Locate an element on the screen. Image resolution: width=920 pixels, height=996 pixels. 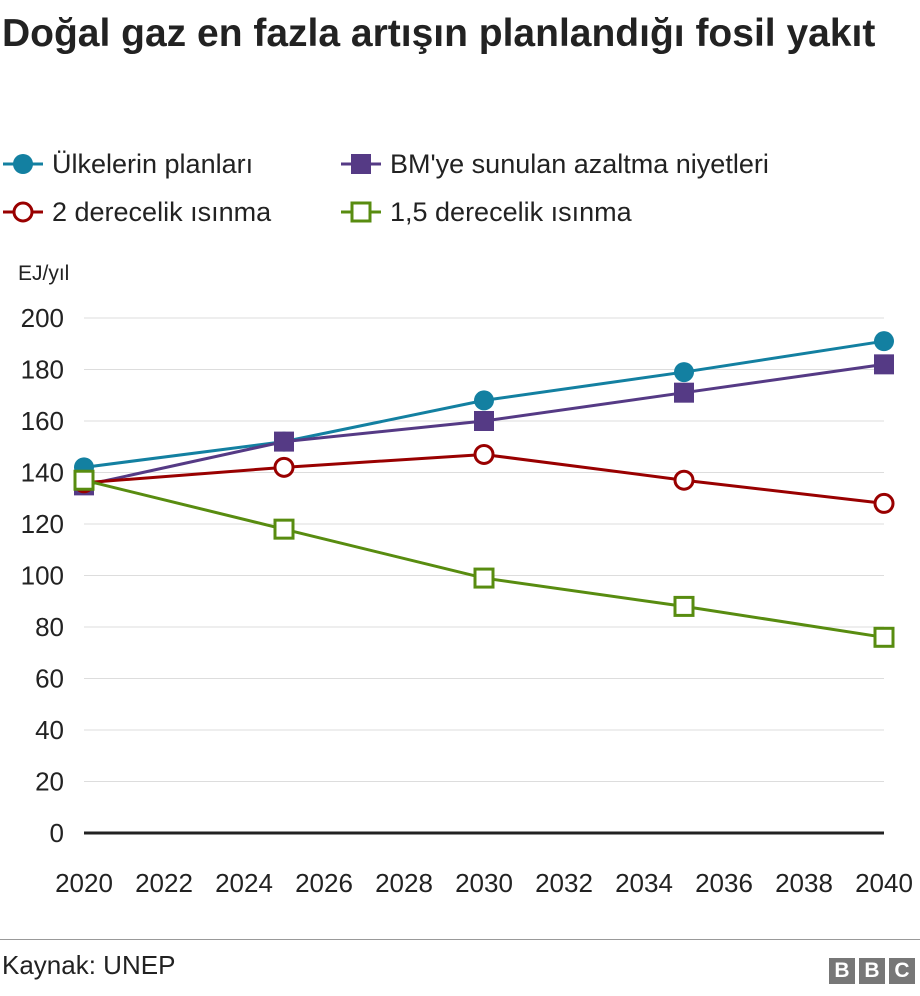
legend-item-2-degree: 2 derecelik ısınma is located at coordinates (136, 212).